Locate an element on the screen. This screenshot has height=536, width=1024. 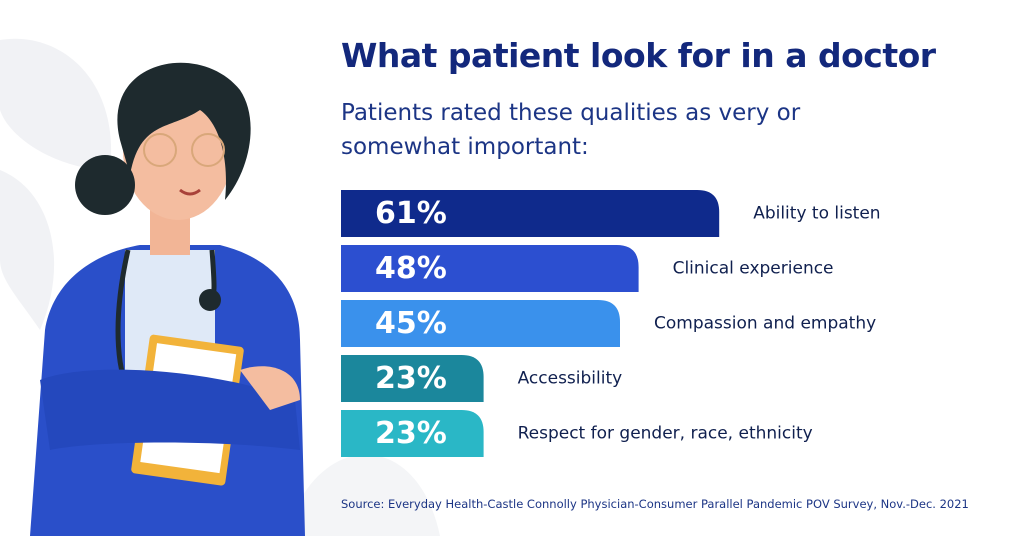
chart-title: What patient look for in a doctor is located at coordinates (638, 55).